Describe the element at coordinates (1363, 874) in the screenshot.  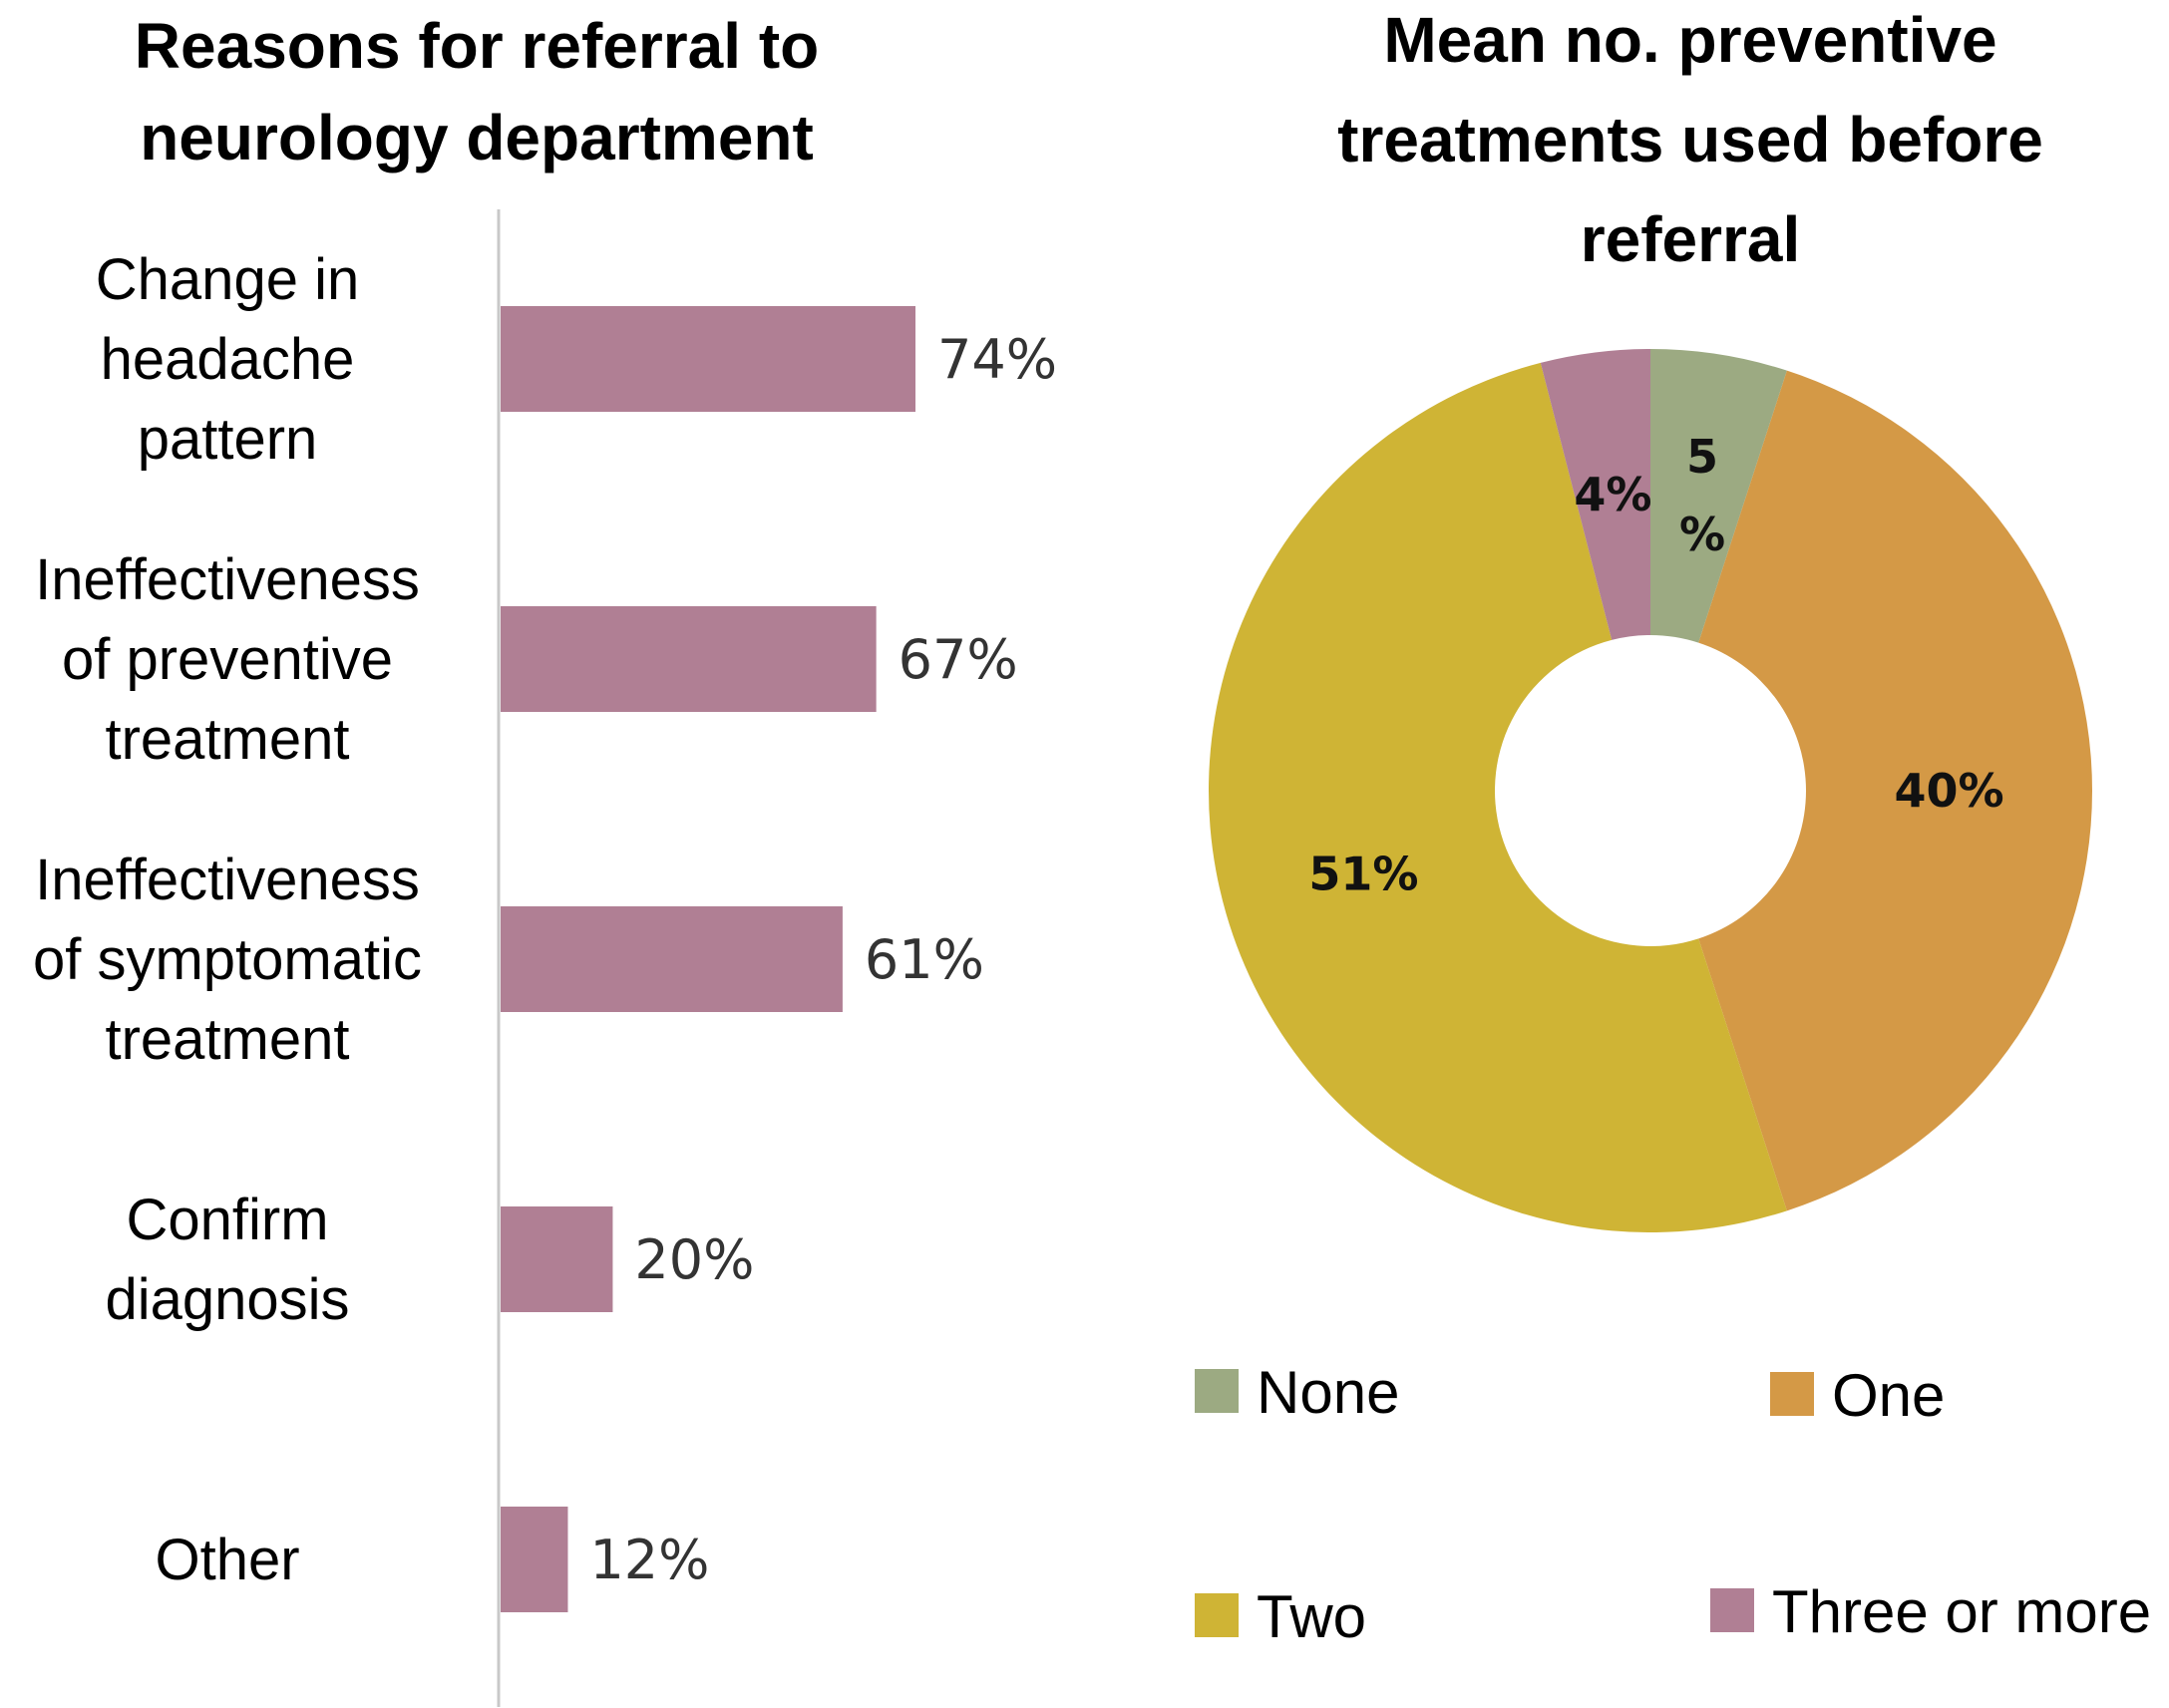
I see `donut-slice-label: 51%` at that location.